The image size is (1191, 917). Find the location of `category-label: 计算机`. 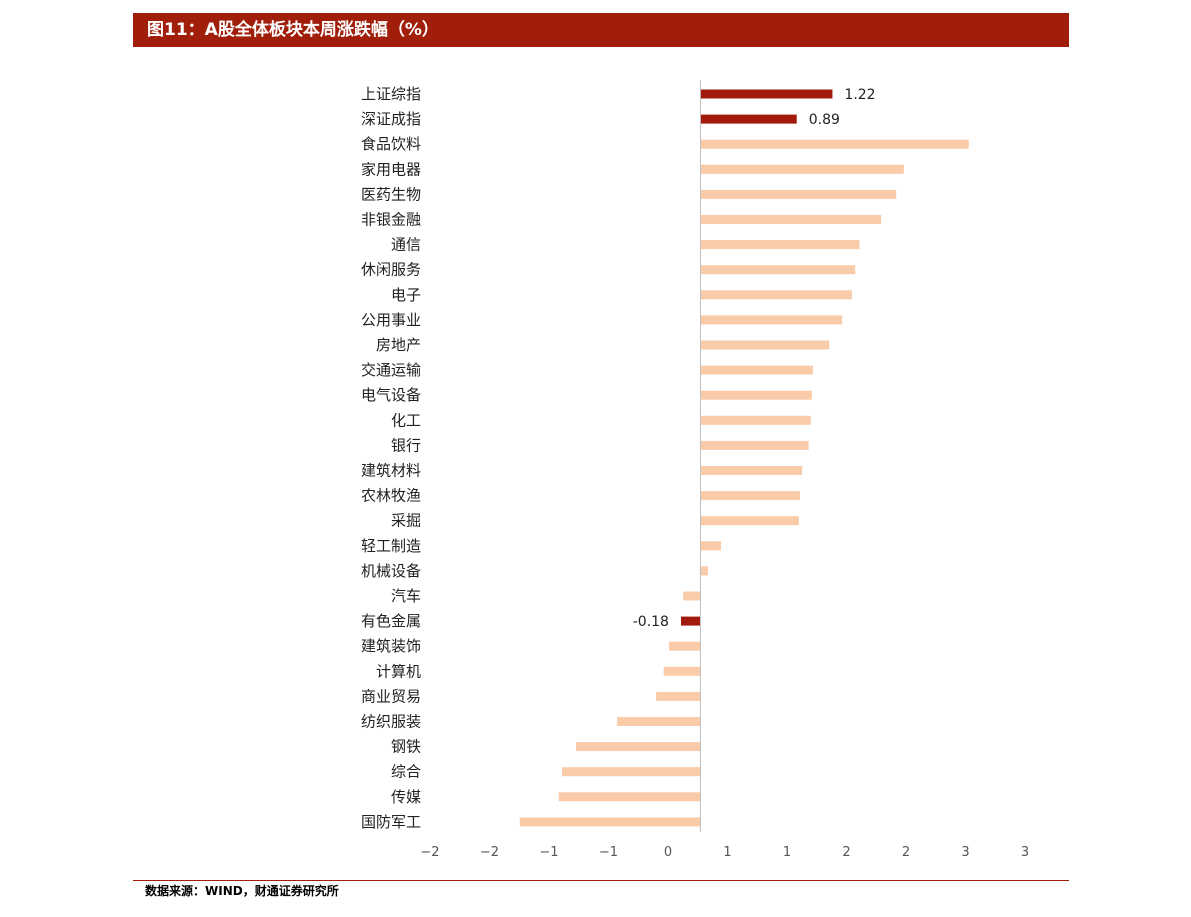

category-label: 计算机 is located at coordinates (398, 671).